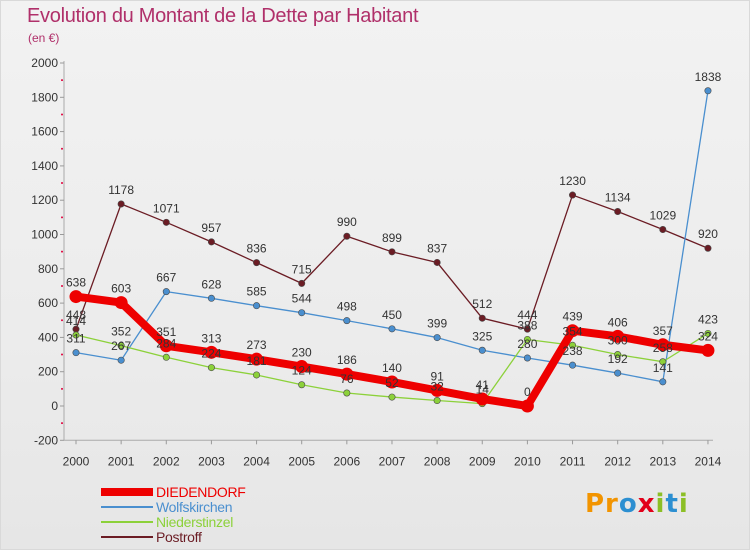 This screenshot has height=551, width=750. I want to click on data-label-postroff: 899, so click(392, 238).